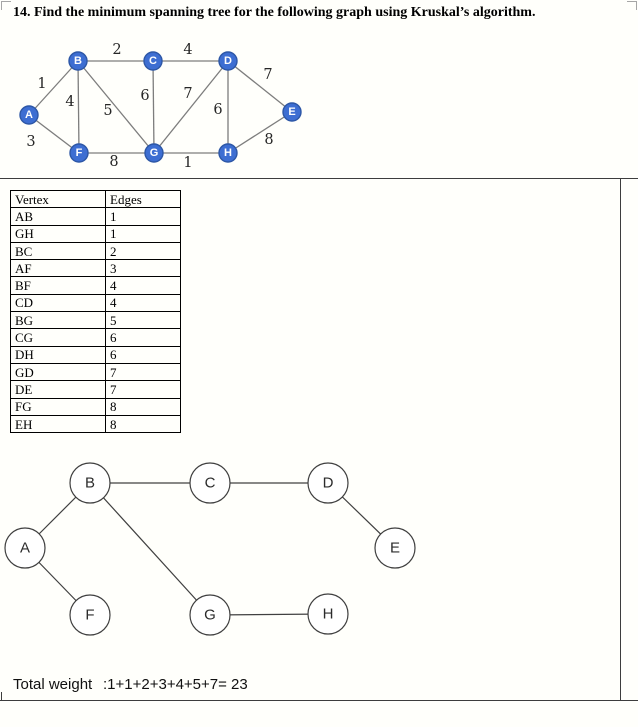 This screenshot has height=727, width=638. Describe the element at coordinates (58, 337) in the screenshot. I see `vertex-cell: CG` at that location.